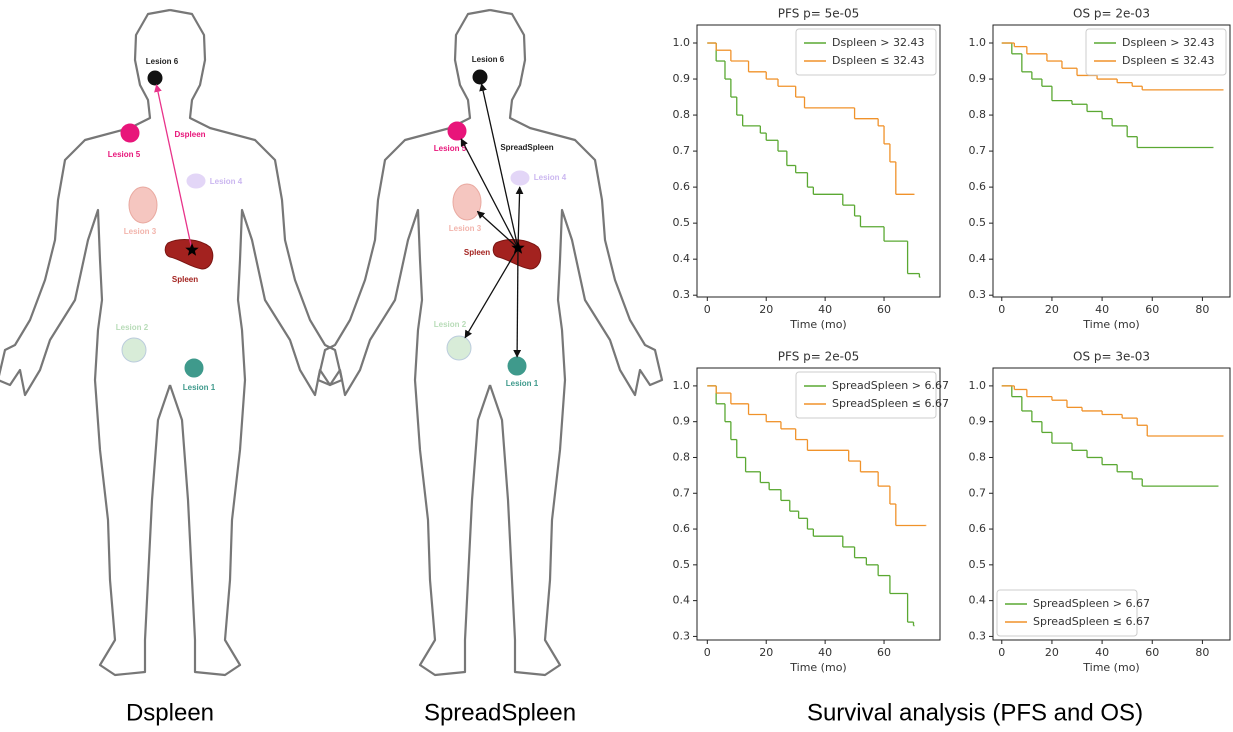 Image resolution: width=1233 pixels, height=732 pixels. I want to click on chart-title: OS p= 3e-03, so click(1111, 357).